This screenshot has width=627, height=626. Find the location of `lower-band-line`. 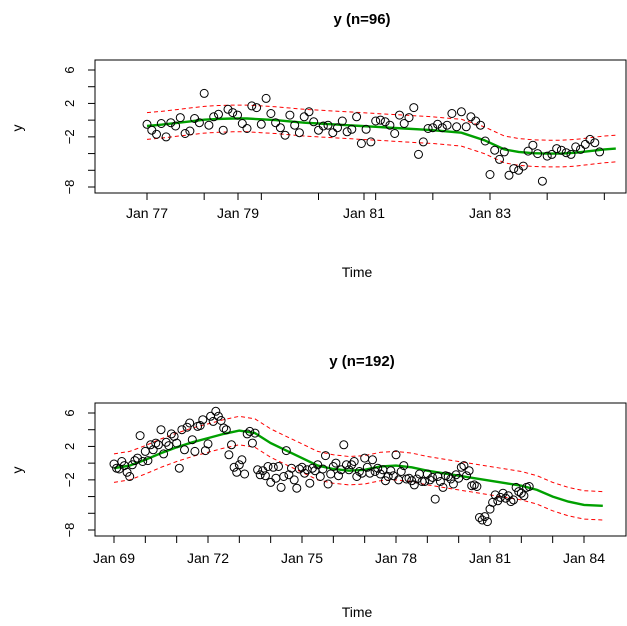

lower-band-line is located at coordinates (381, 149).